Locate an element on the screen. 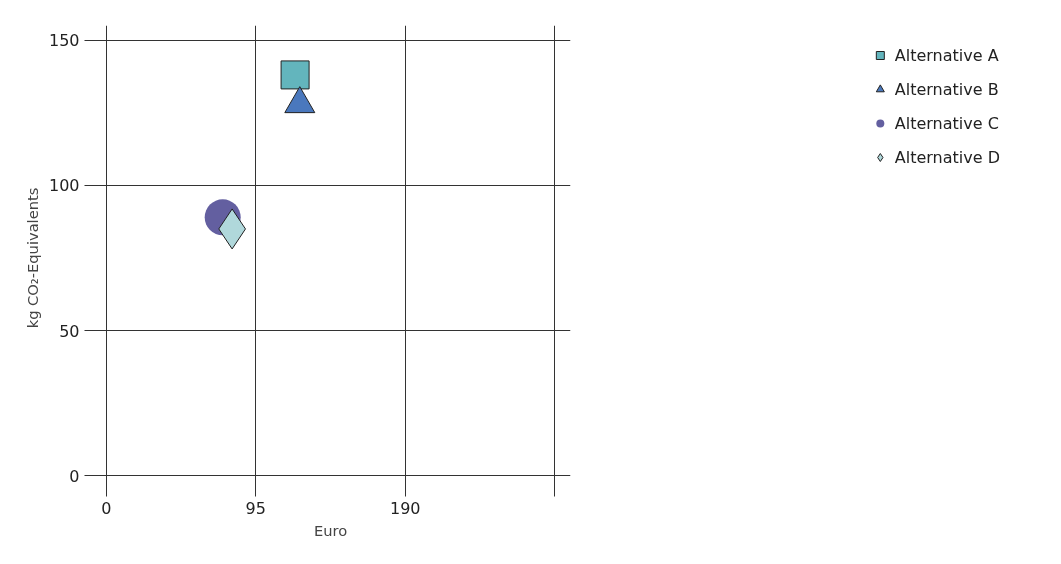  point is located at coordinates (295, 75).